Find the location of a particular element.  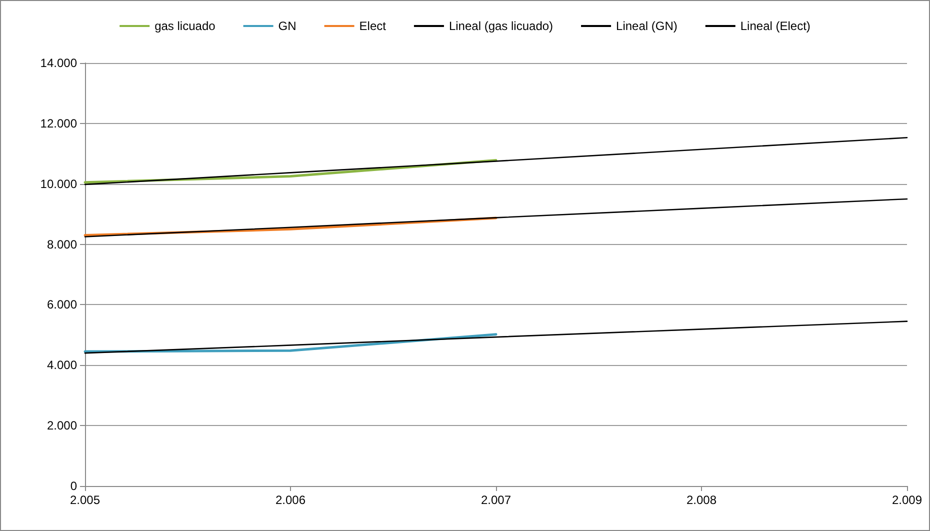

legend-label: Lineal (GN) is located at coordinates (647, 26).